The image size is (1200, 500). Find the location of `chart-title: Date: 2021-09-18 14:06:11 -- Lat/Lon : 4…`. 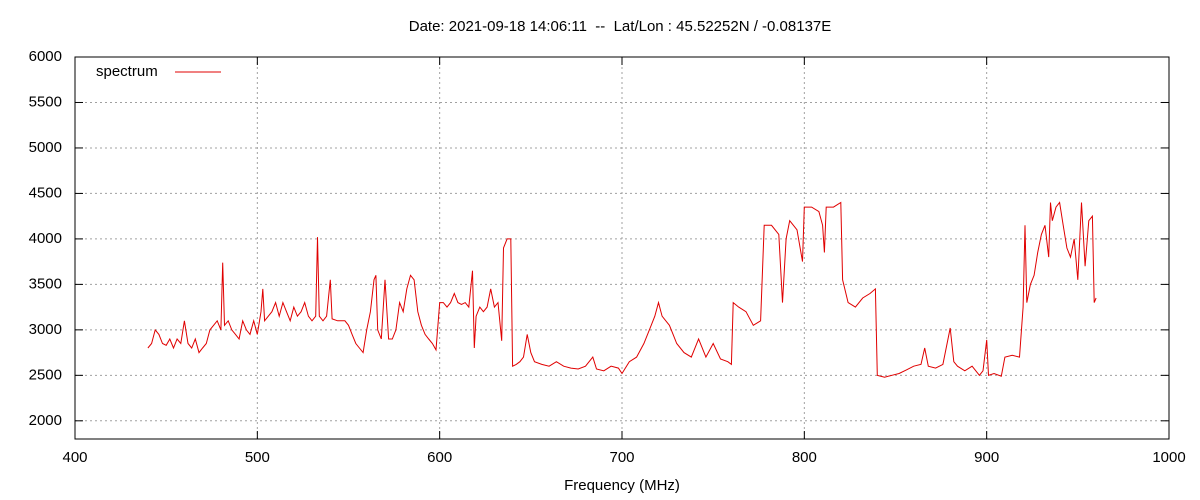

chart-title: Date: 2021-09-18 14:06:11 -- Lat/Lon : 4… is located at coordinates (620, 26).